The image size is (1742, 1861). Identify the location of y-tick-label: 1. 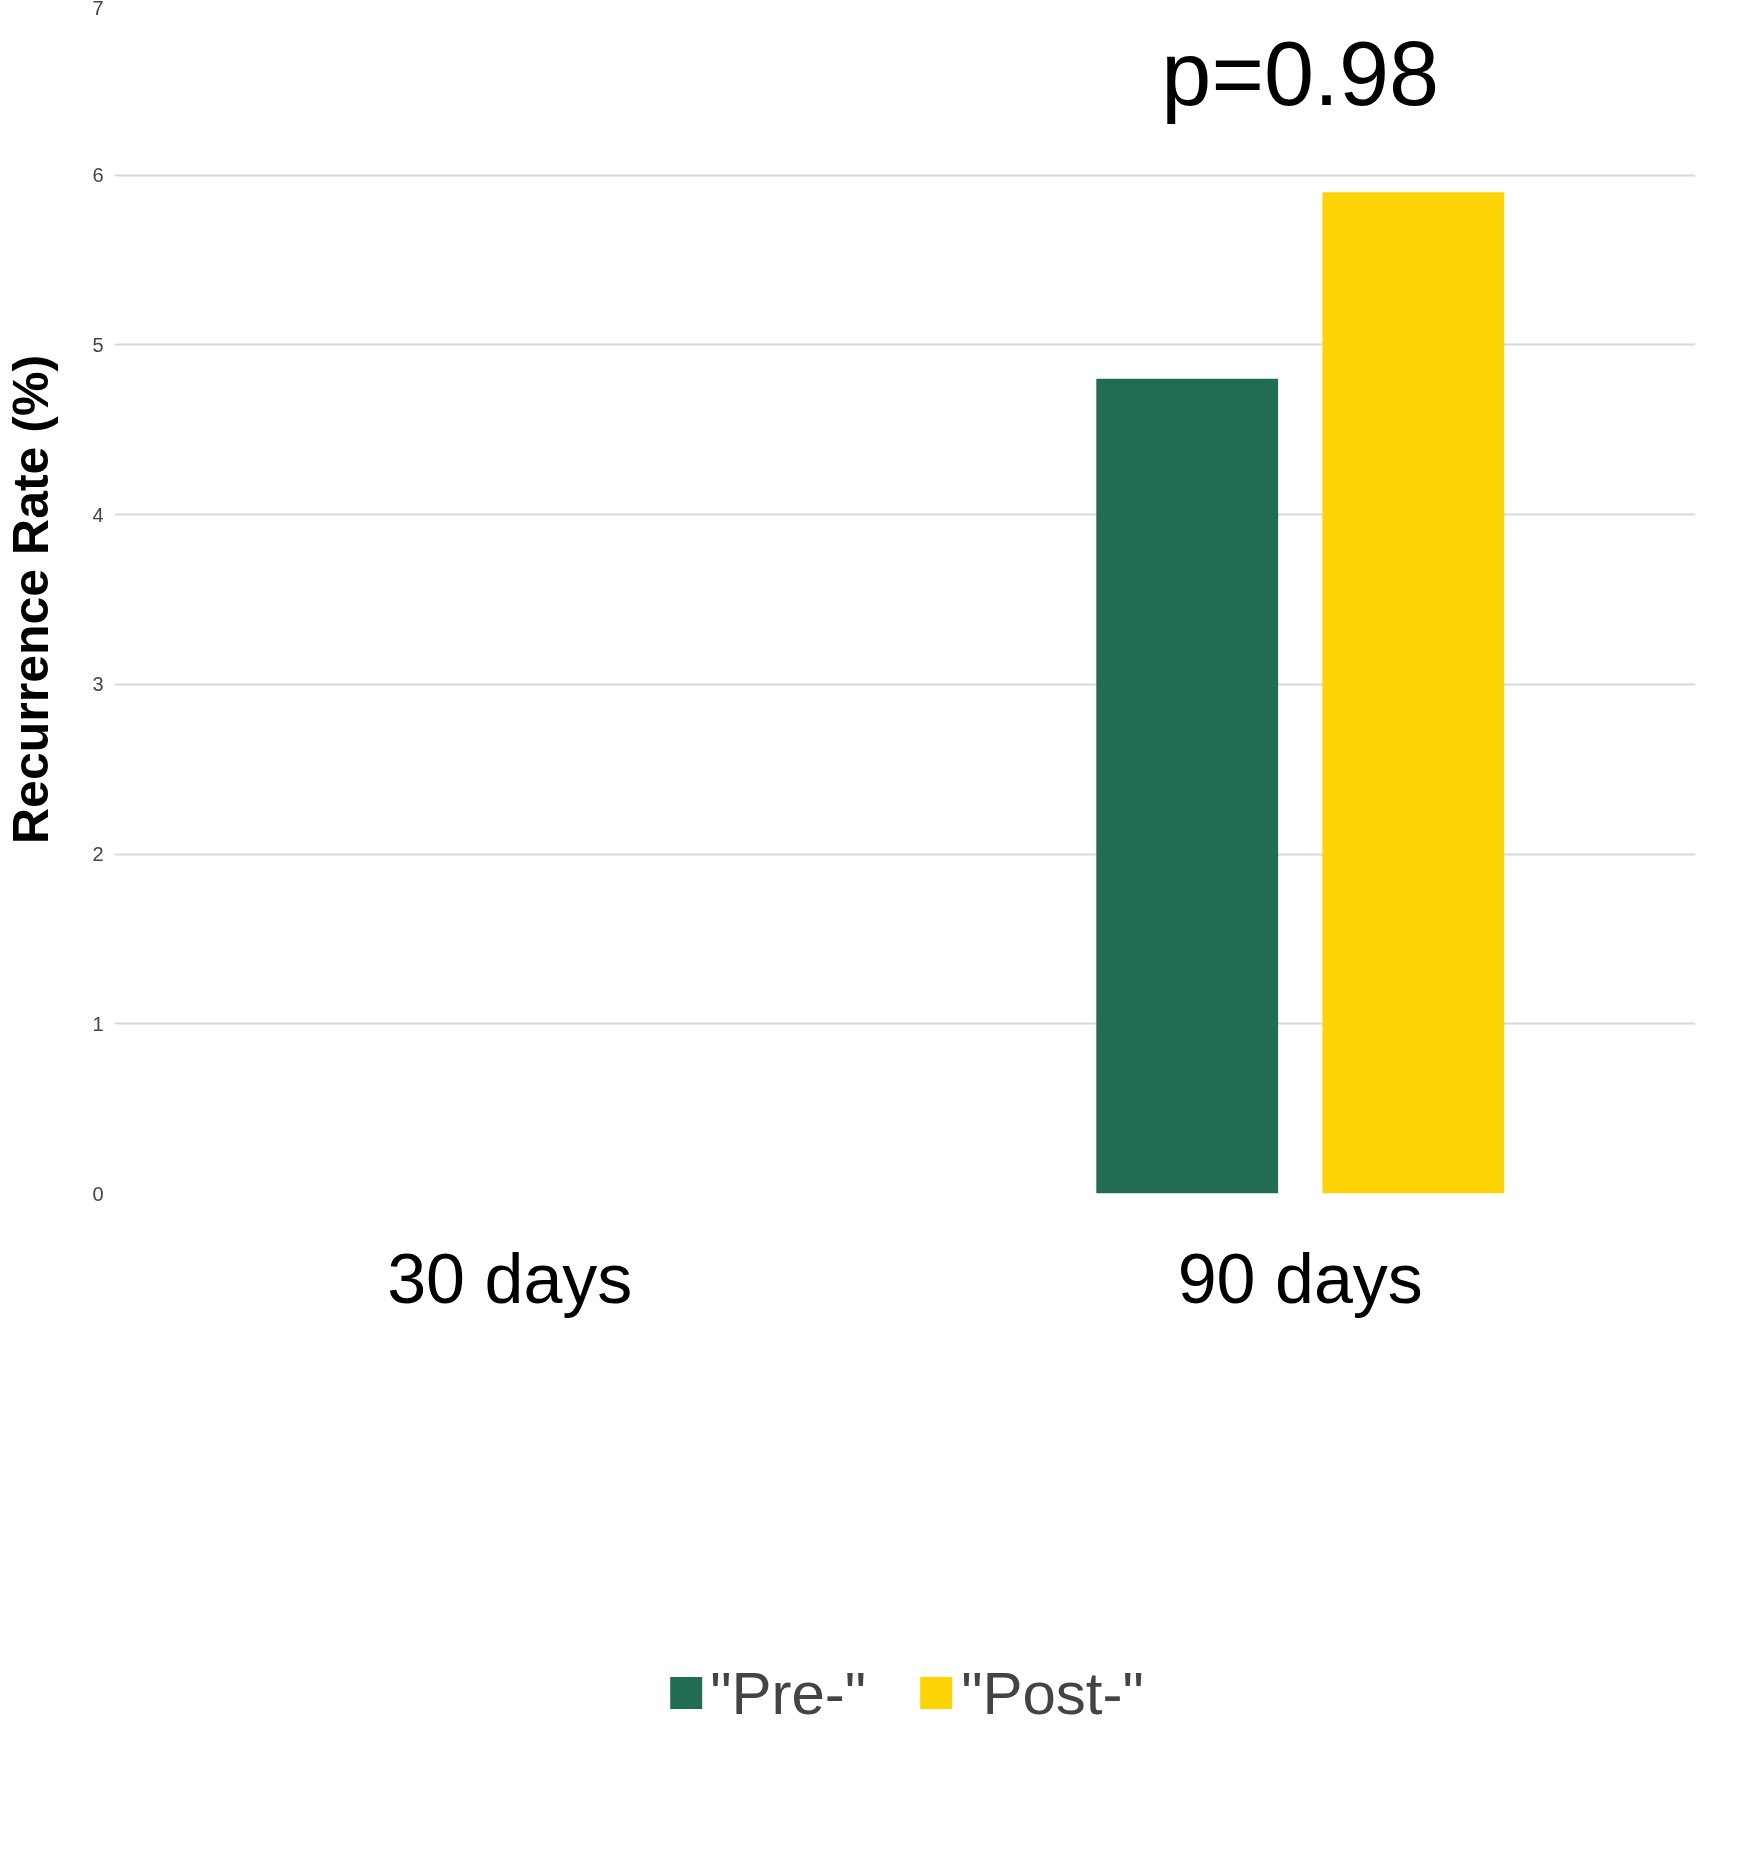
(98, 1023).